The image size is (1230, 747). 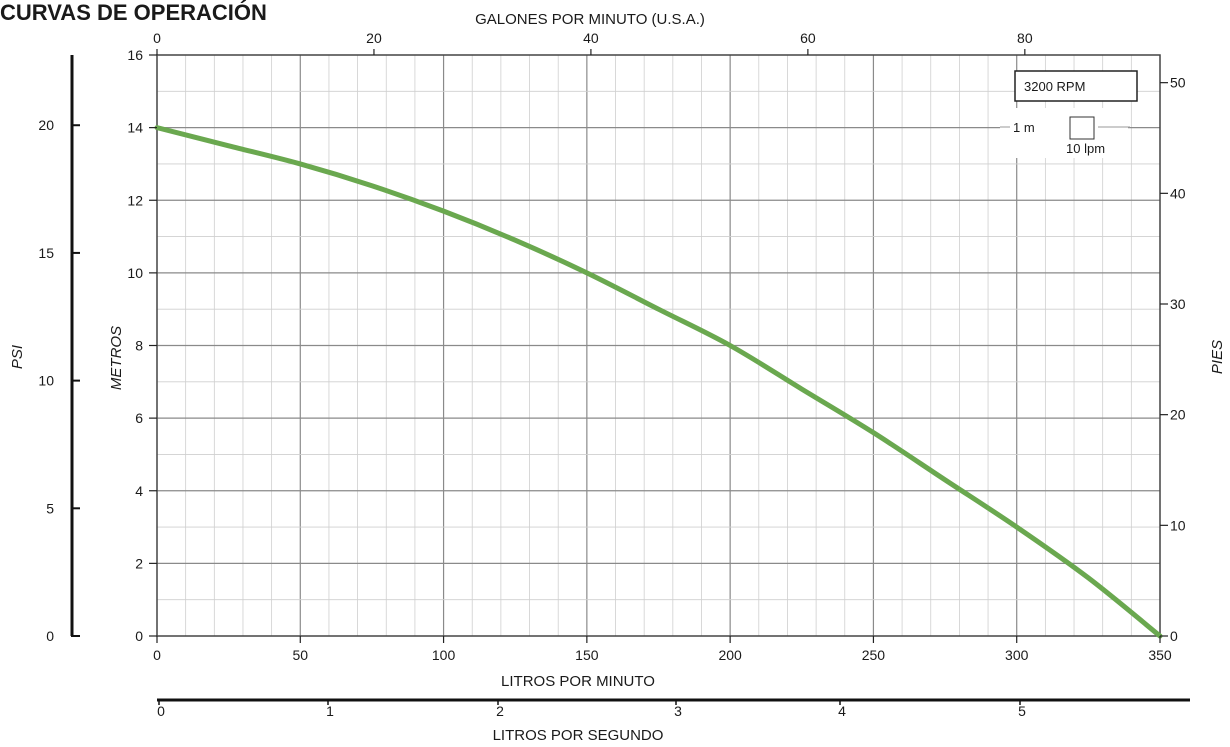 I want to click on tick-label-gpm: 80, so click(x=1025, y=38).